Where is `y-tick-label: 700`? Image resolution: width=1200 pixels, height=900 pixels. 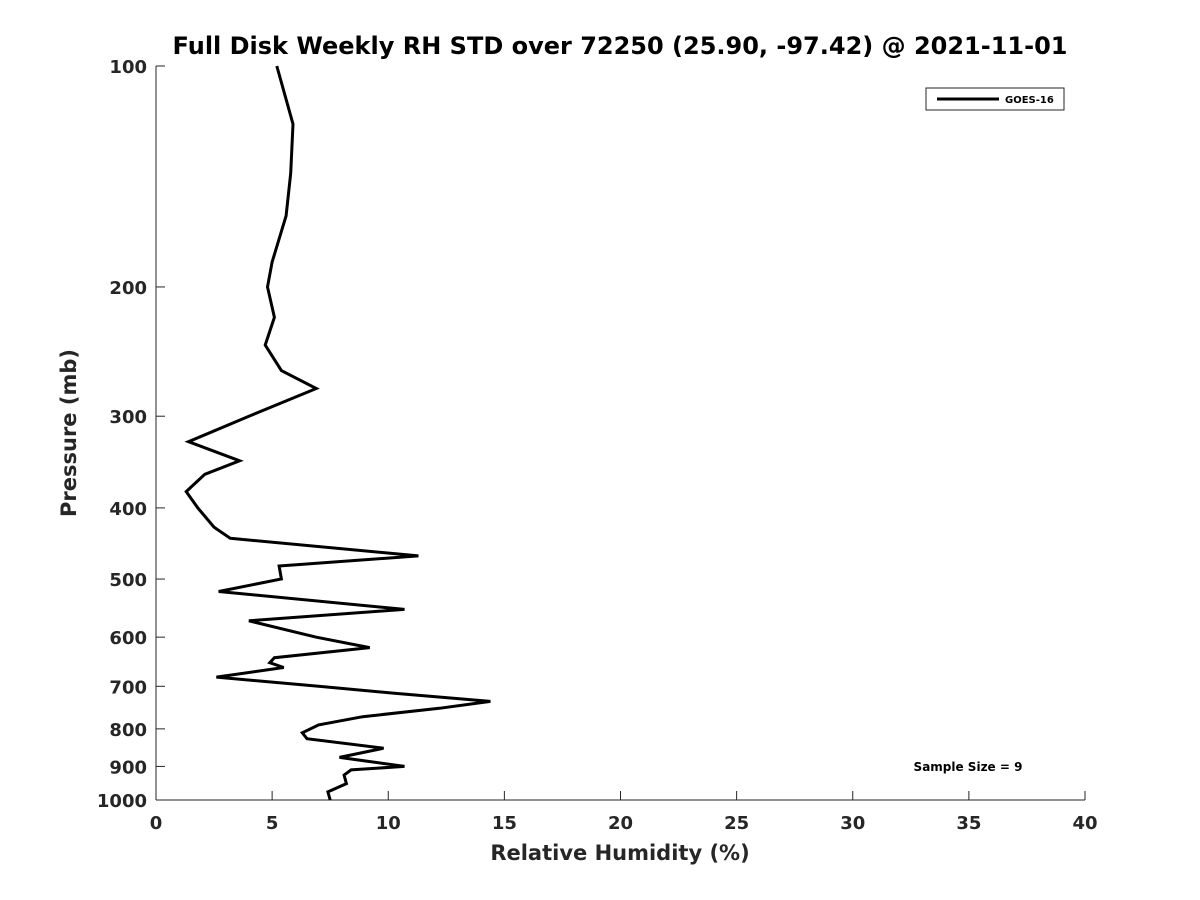 y-tick-label: 700 is located at coordinates (128, 687).